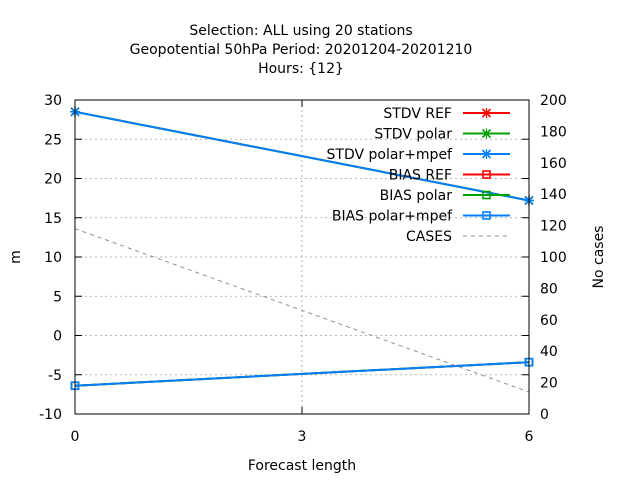  I want to click on y2-tick-label: 200, so click(553, 101).